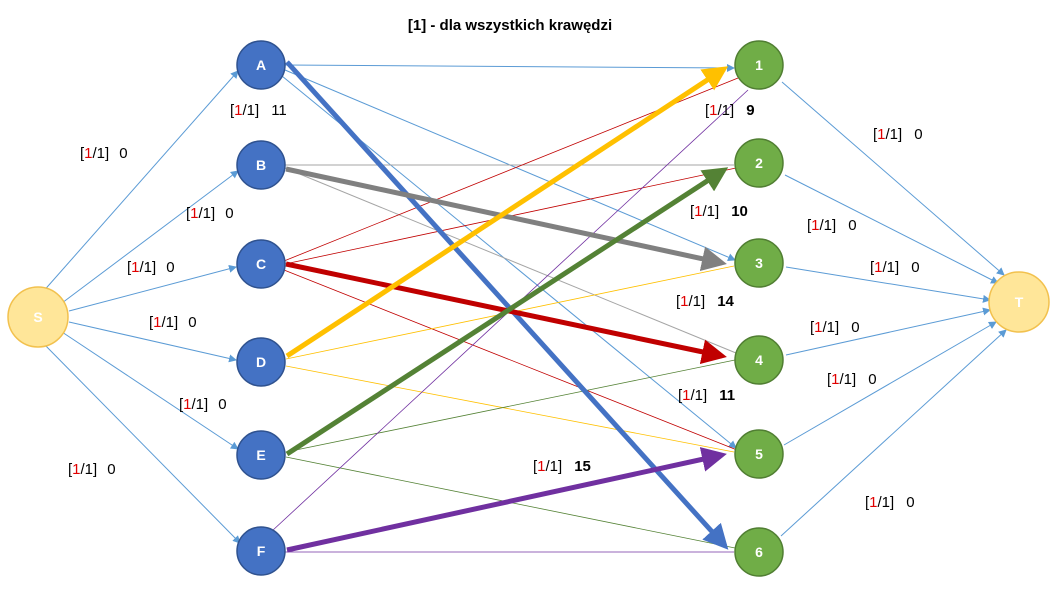 The image size is (1056, 593). What do you see at coordinates (895, 267) in the screenshot?
I see `label-3-t: [1/1] 0` at bounding box center [895, 267].